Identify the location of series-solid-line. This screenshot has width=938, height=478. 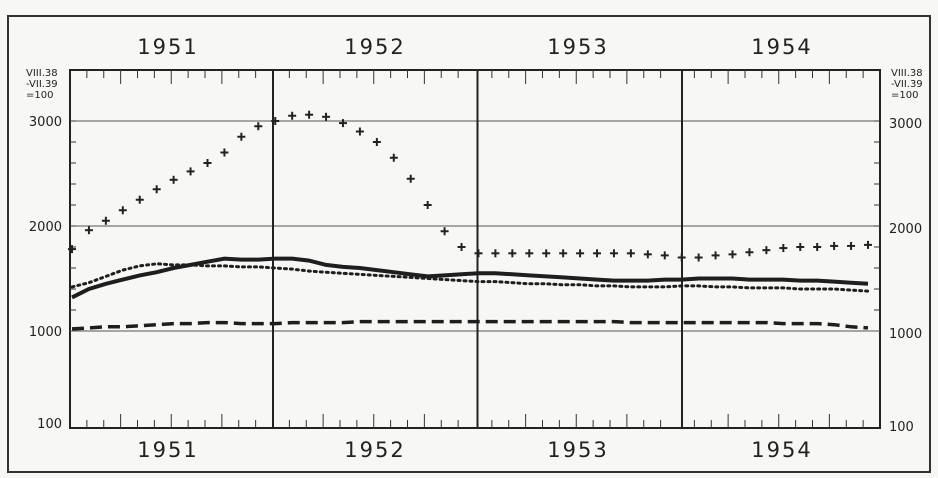
(470, 278).